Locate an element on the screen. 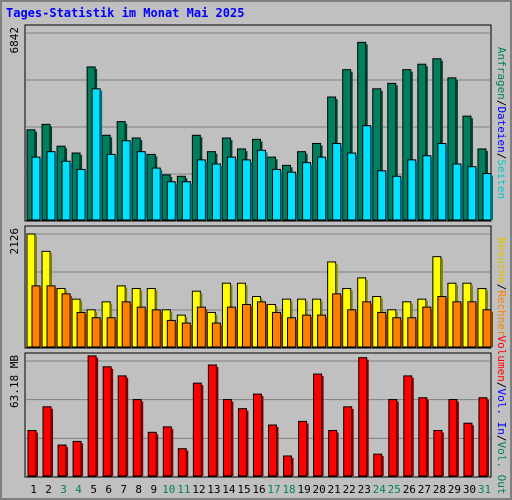 The width and height of the screenshot is (512, 500). day-label-19: 19 is located at coordinates (303, 489).